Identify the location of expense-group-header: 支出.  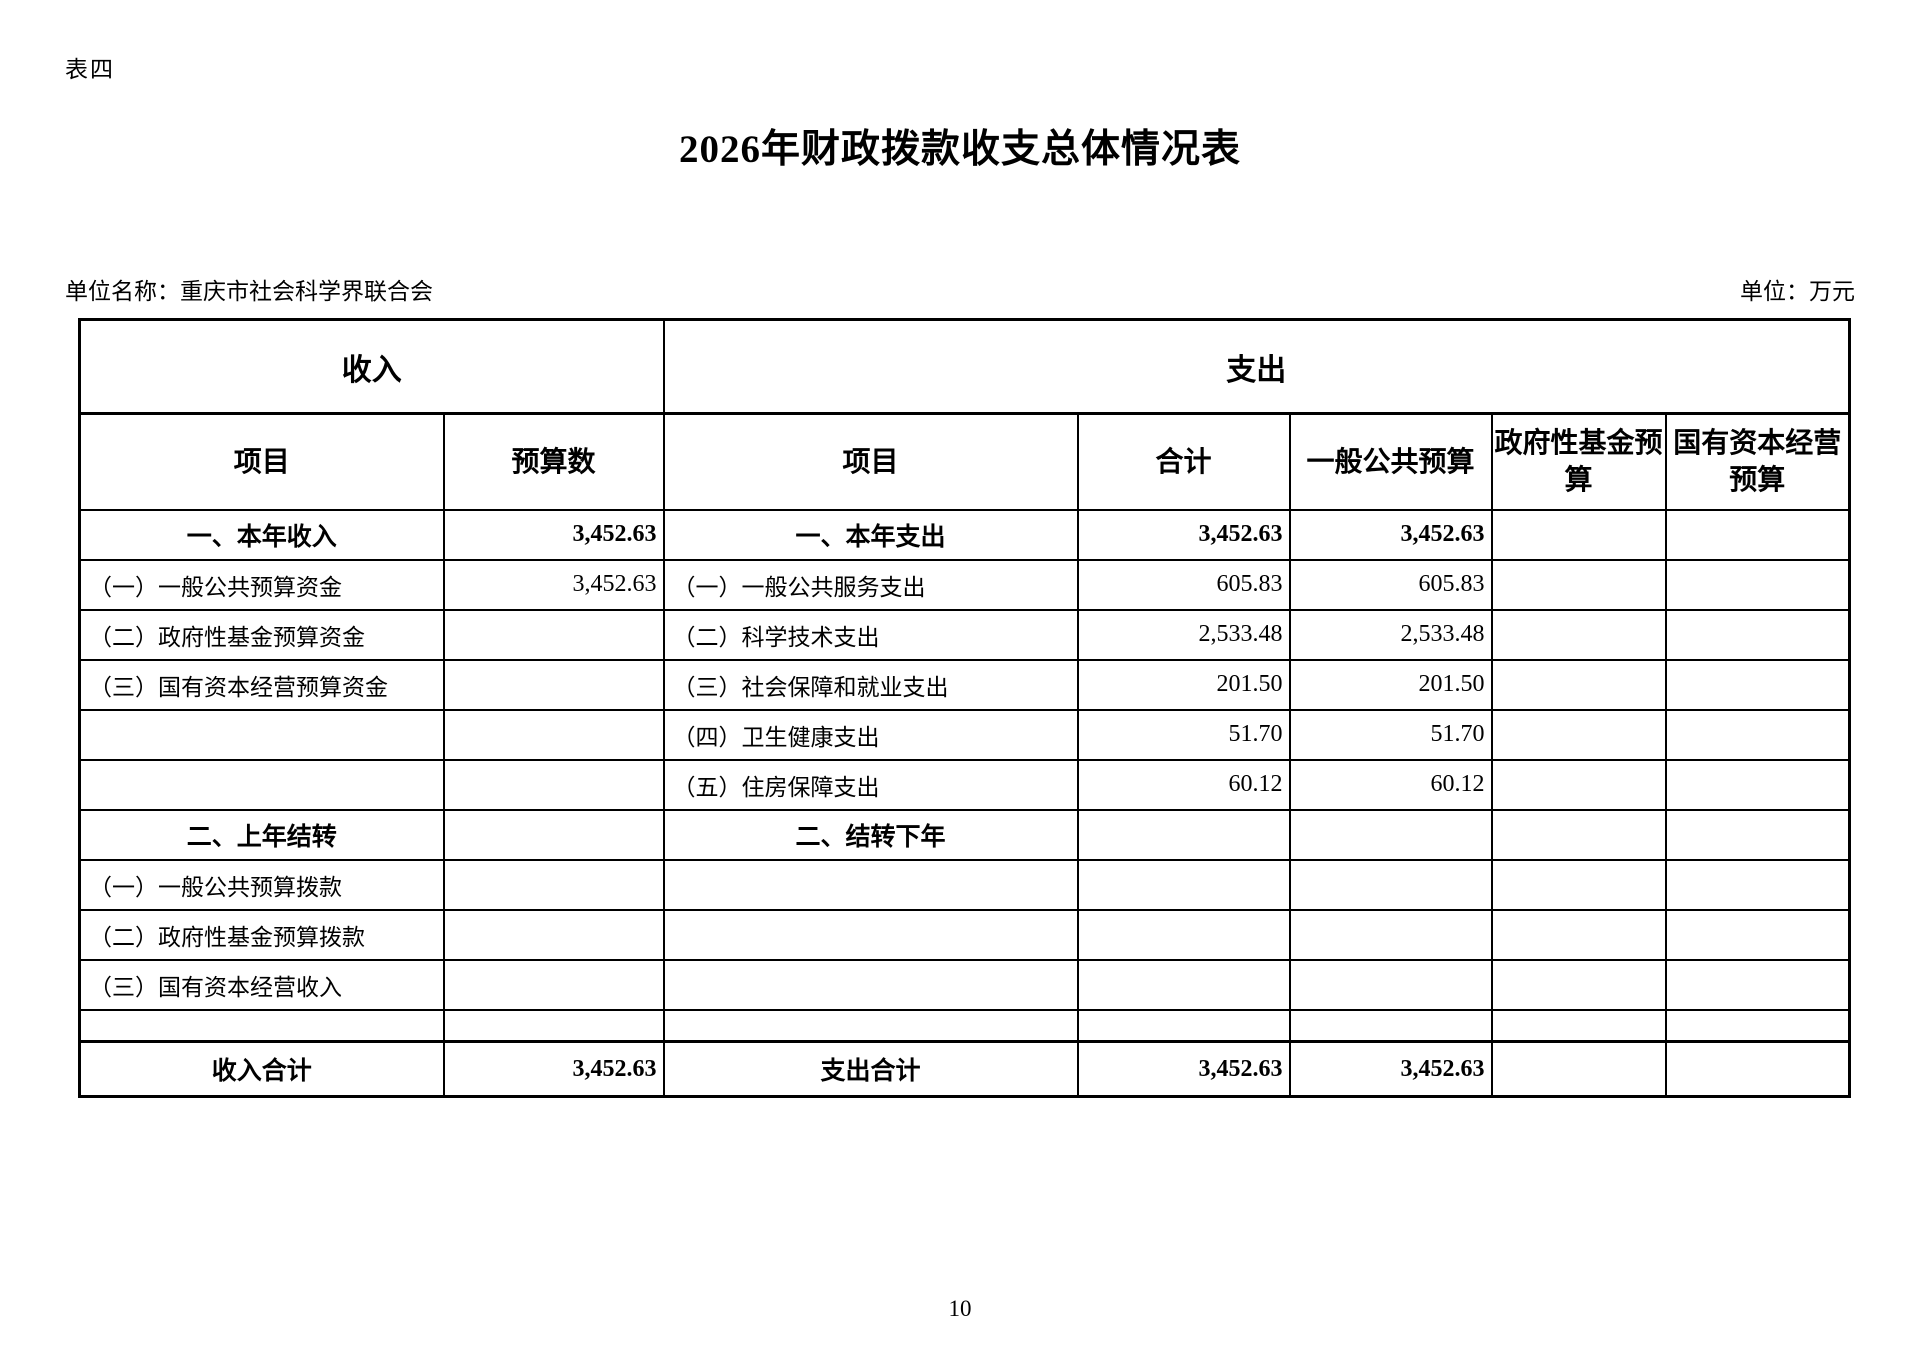
(1256, 366).